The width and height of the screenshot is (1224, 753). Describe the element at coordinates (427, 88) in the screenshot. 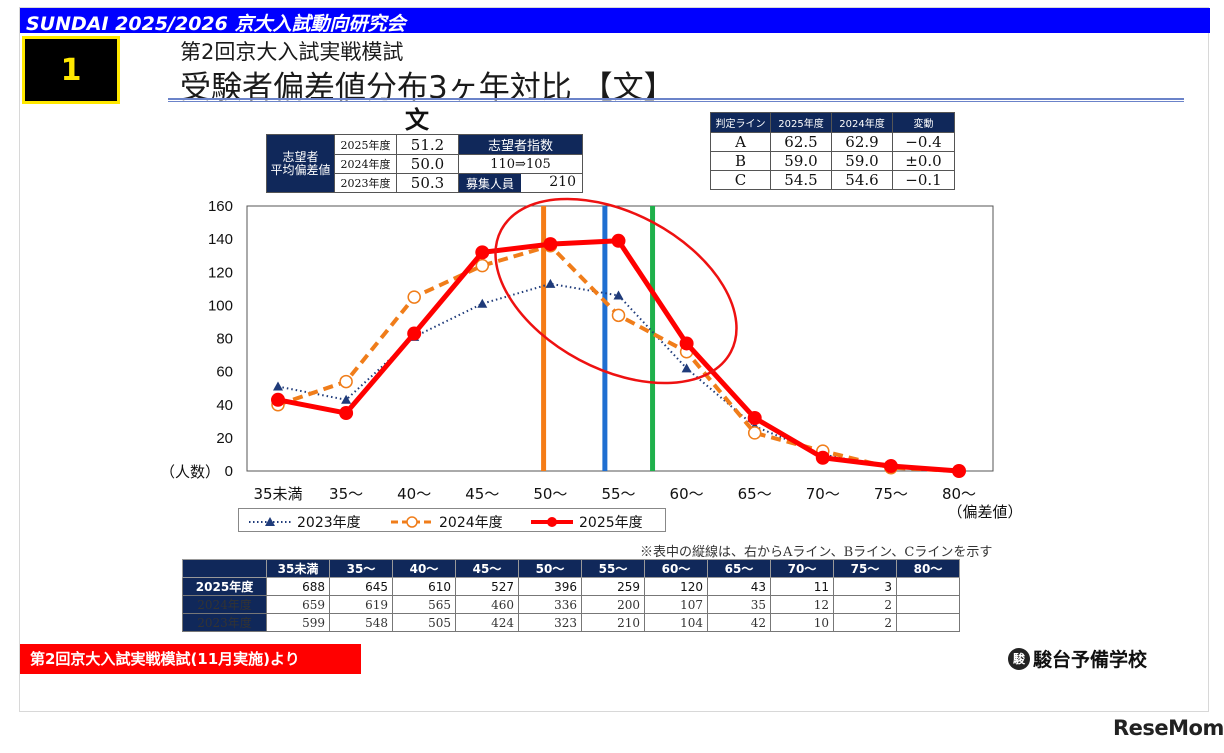

I see `page-title: 受験者偏差値分布3ヶ年対比 【文】` at that location.